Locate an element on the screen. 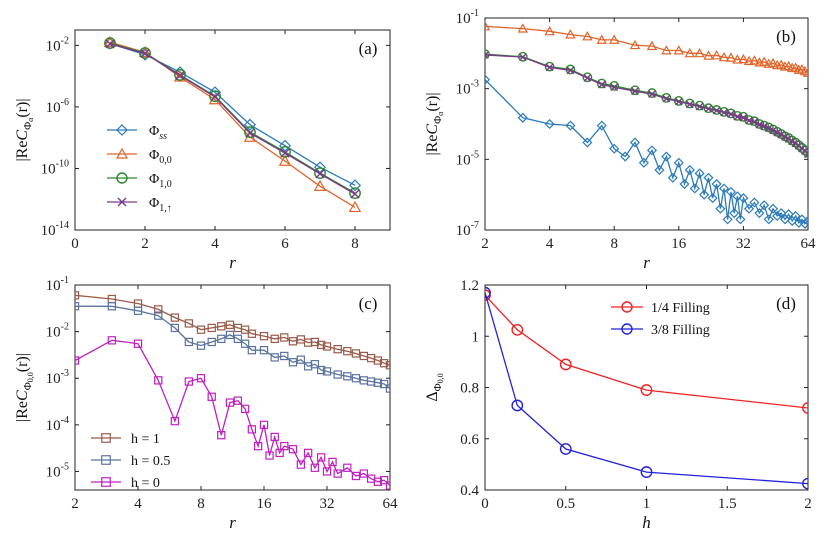 The width and height of the screenshot is (830, 538). y-tick-label: 0.4 is located at coordinates (469, 491).